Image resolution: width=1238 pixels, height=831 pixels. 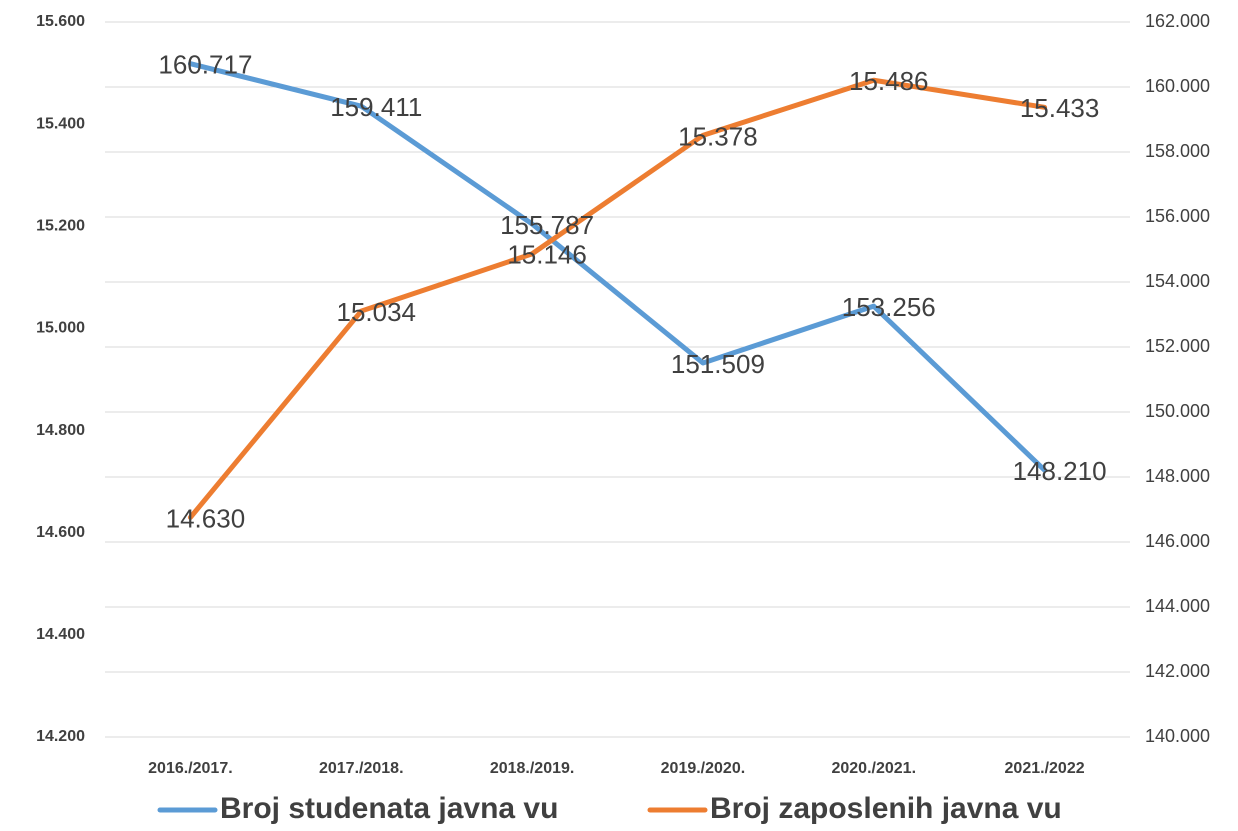 What do you see at coordinates (1045, 768) in the screenshot?
I see `x-tick-label: 2021./2022` at bounding box center [1045, 768].